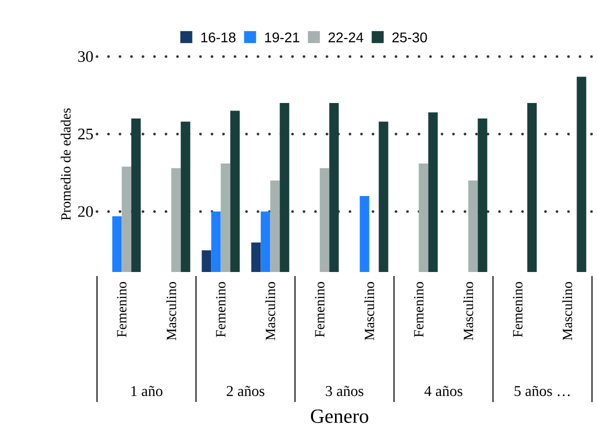 This screenshot has width=597, height=438. What do you see at coordinates (146, 391) in the screenshot?
I see `text: 1 año` at bounding box center [146, 391].